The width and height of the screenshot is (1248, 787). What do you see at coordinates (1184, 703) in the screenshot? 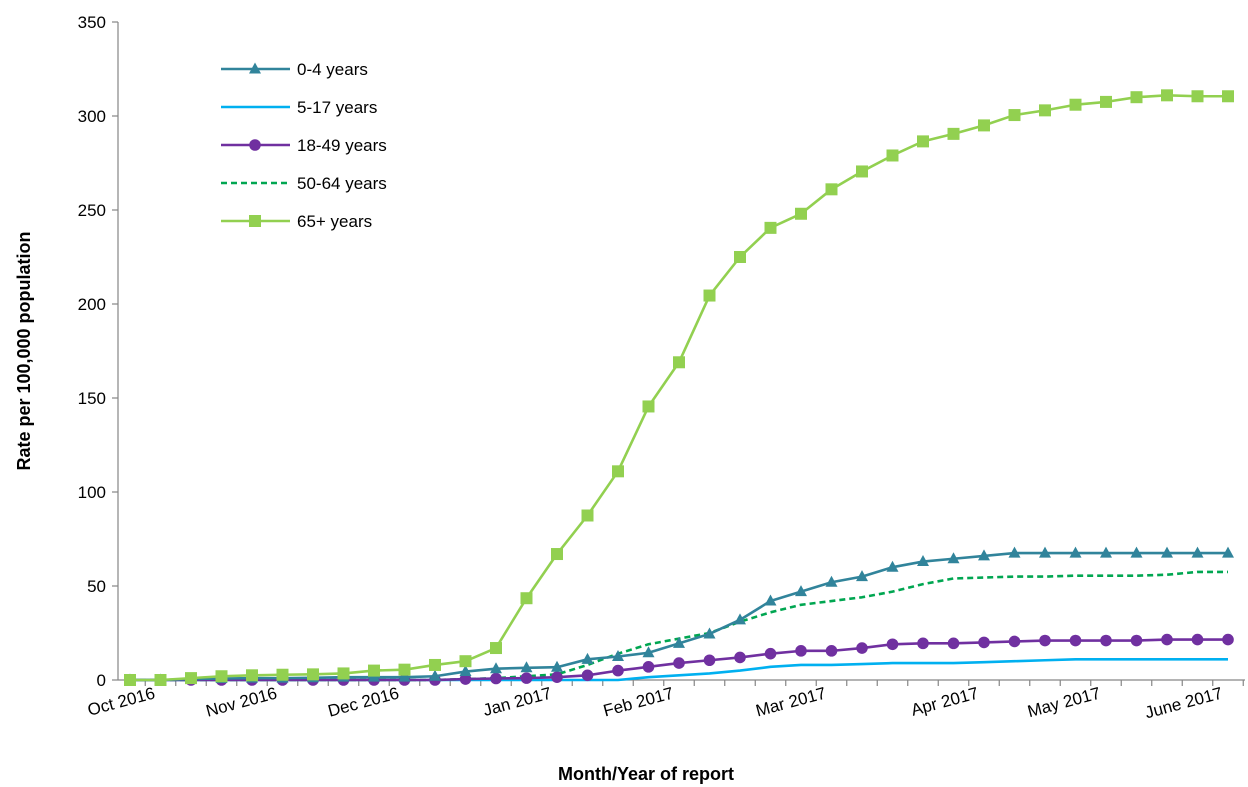
I see `x-tick-label: June 2017` at bounding box center [1184, 703].